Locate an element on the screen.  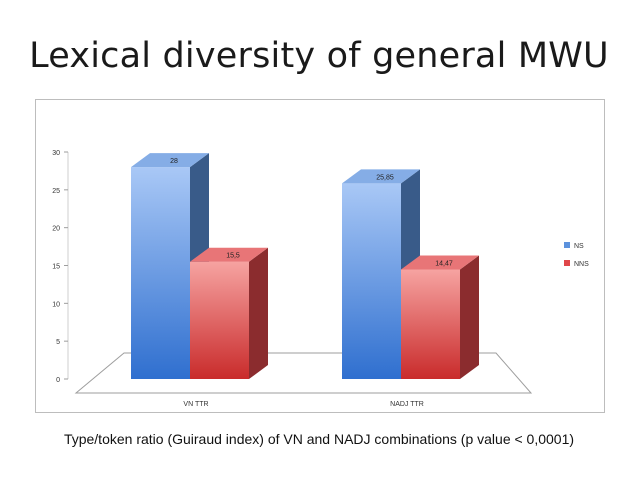
y-tick-label: 25 is located at coordinates (56, 191).